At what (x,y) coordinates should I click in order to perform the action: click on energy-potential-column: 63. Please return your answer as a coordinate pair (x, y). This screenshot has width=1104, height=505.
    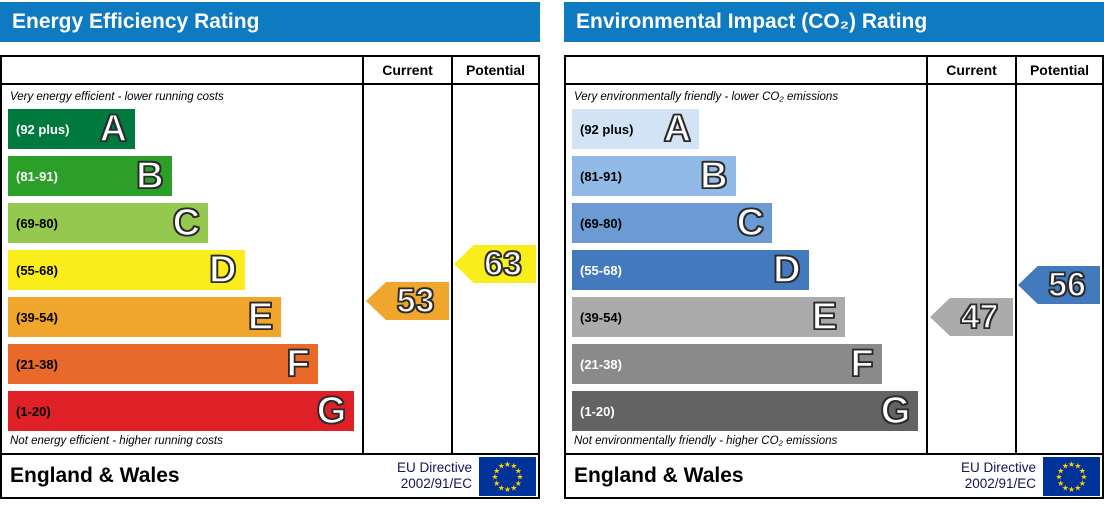
    Looking at the image, I should click on (494, 269).